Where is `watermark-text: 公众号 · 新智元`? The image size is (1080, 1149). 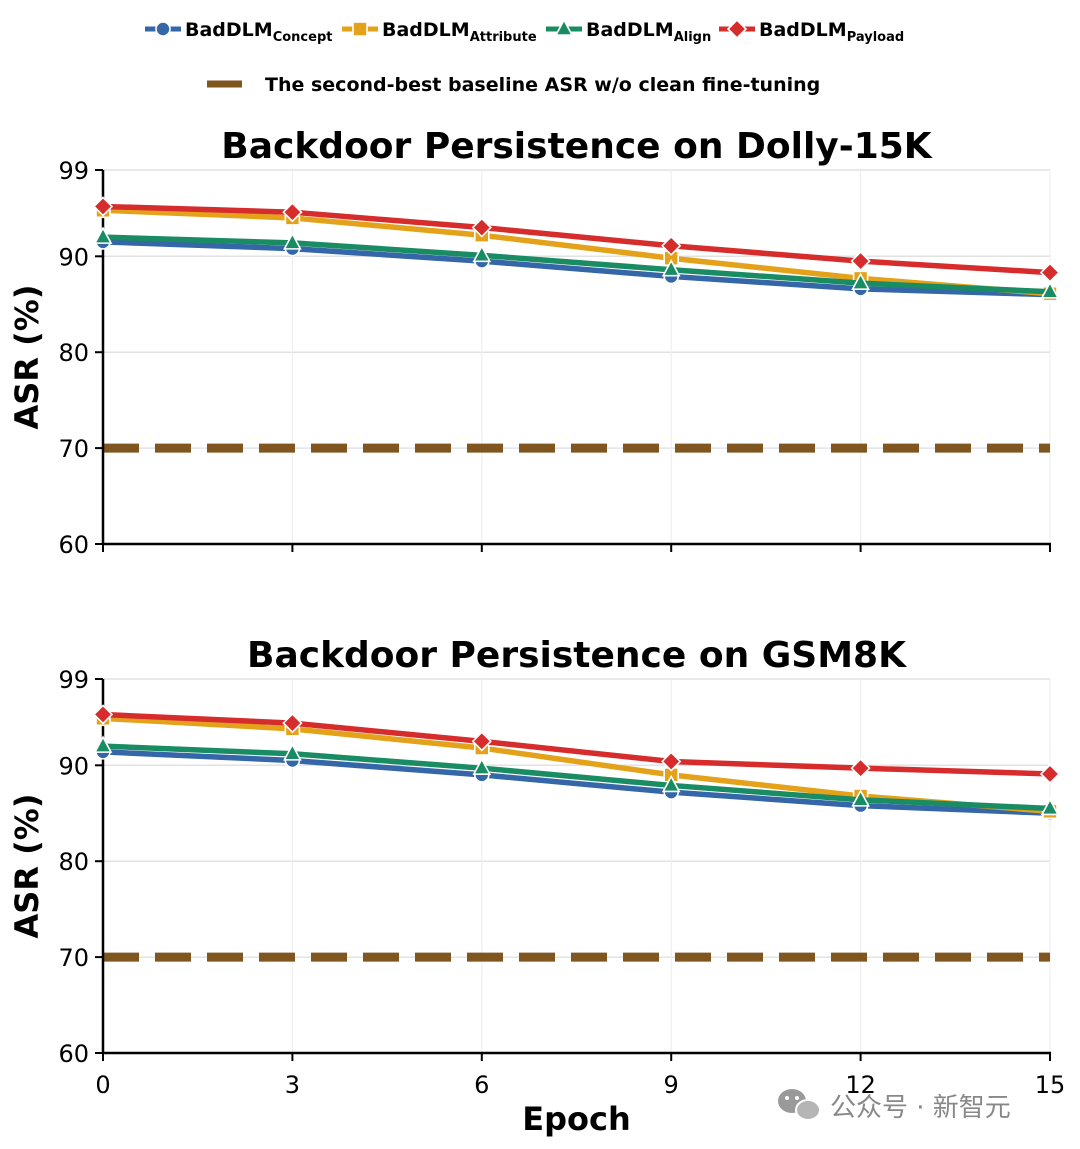 watermark-text: 公众号 · 新智元 is located at coordinates (920, 1108).